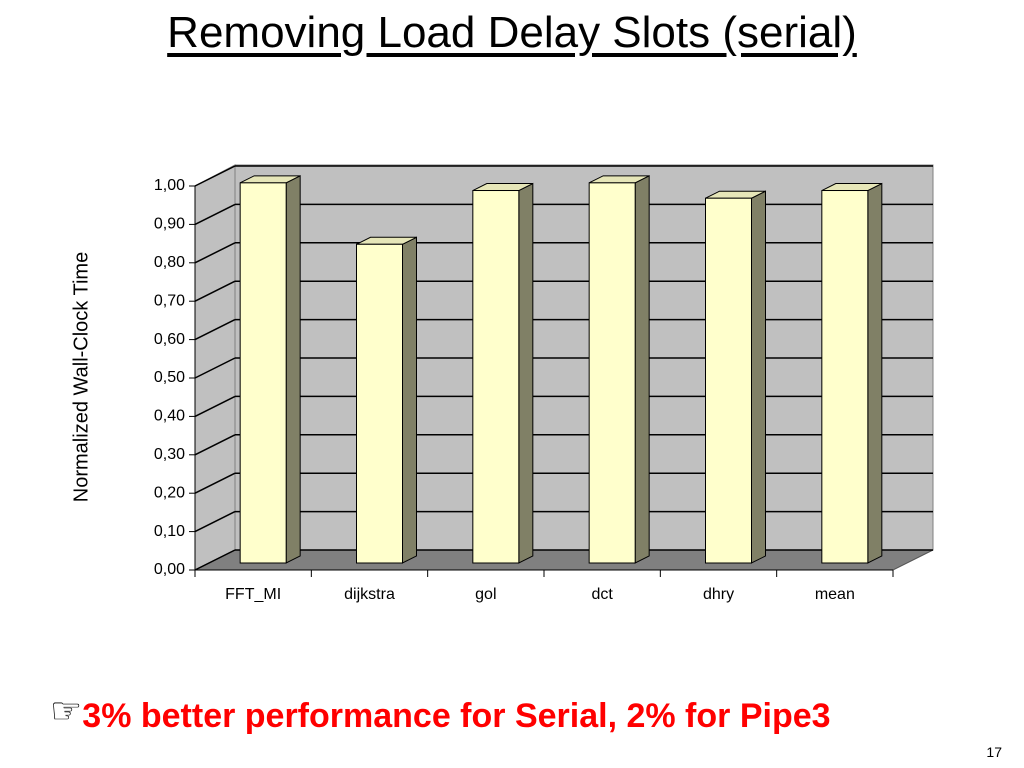  Describe the element at coordinates (994, 752) in the screenshot. I see `page-number: 17` at that location.